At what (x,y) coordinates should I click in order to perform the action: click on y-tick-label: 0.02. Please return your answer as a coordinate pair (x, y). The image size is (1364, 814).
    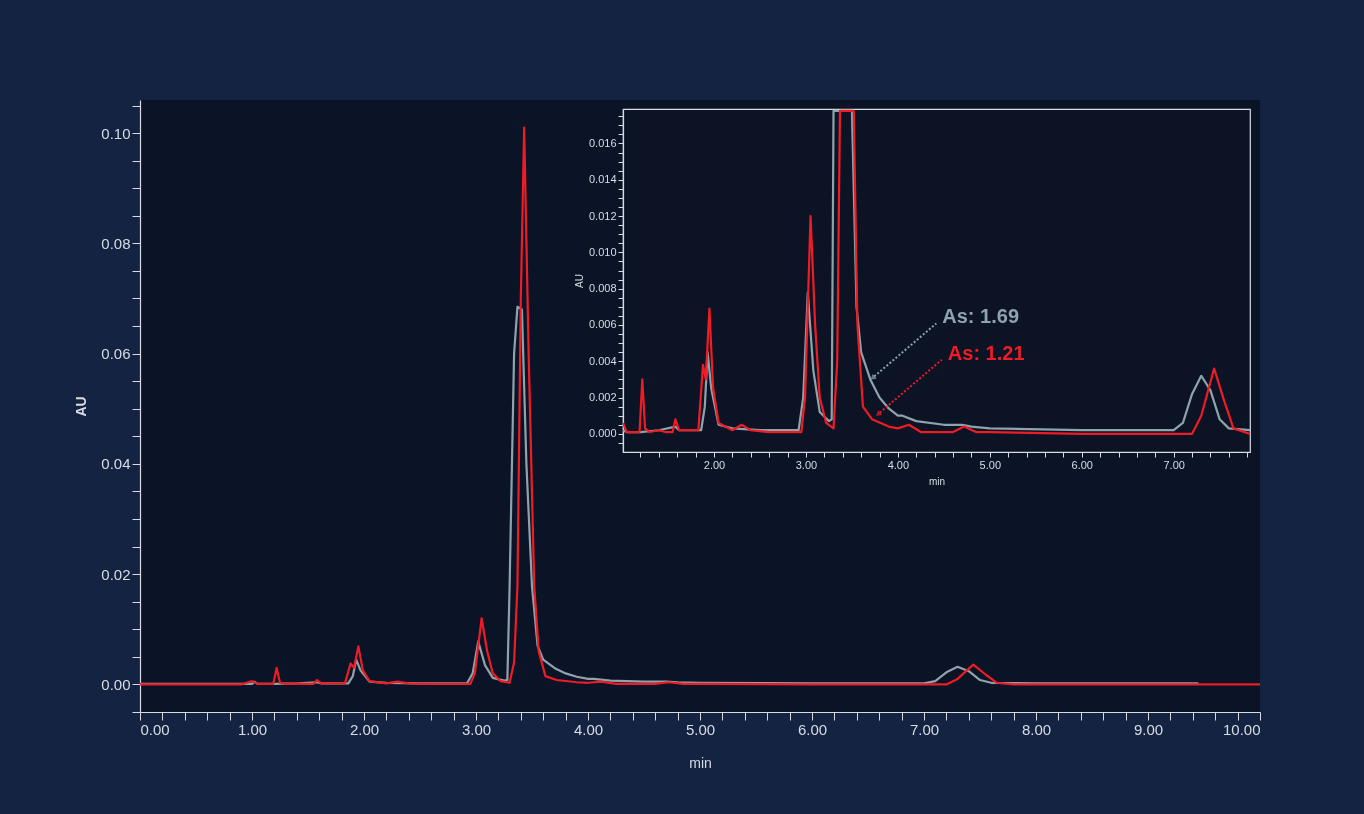
    Looking at the image, I should click on (116, 574).